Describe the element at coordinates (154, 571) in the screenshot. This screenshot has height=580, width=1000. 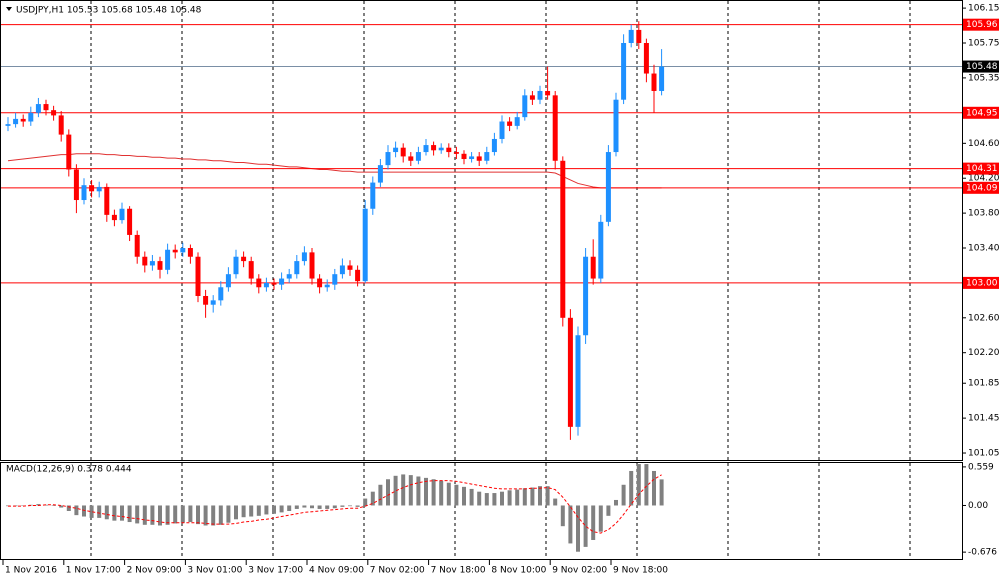
I see `x-tick-label: 2 Nov 09:00` at that location.